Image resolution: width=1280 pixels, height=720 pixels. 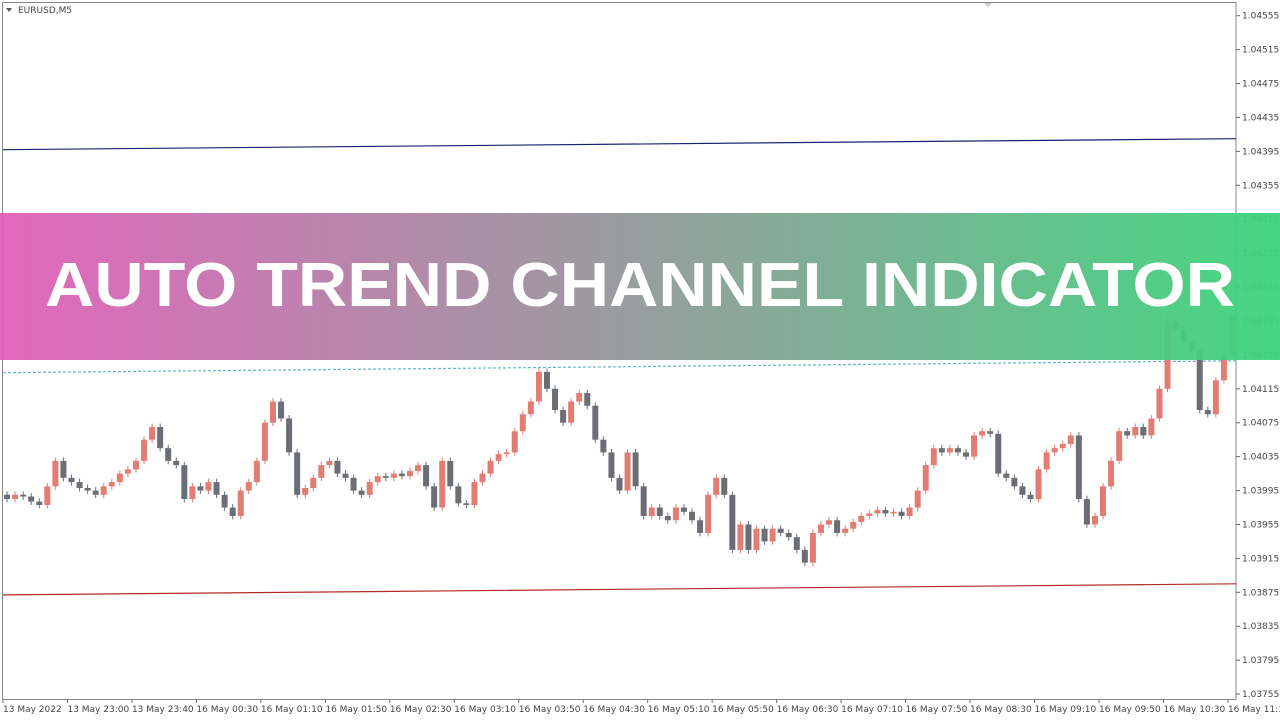 What do you see at coordinates (1260, 17) in the screenshot?
I see `y-tick-label: 1.04555` at bounding box center [1260, 17].